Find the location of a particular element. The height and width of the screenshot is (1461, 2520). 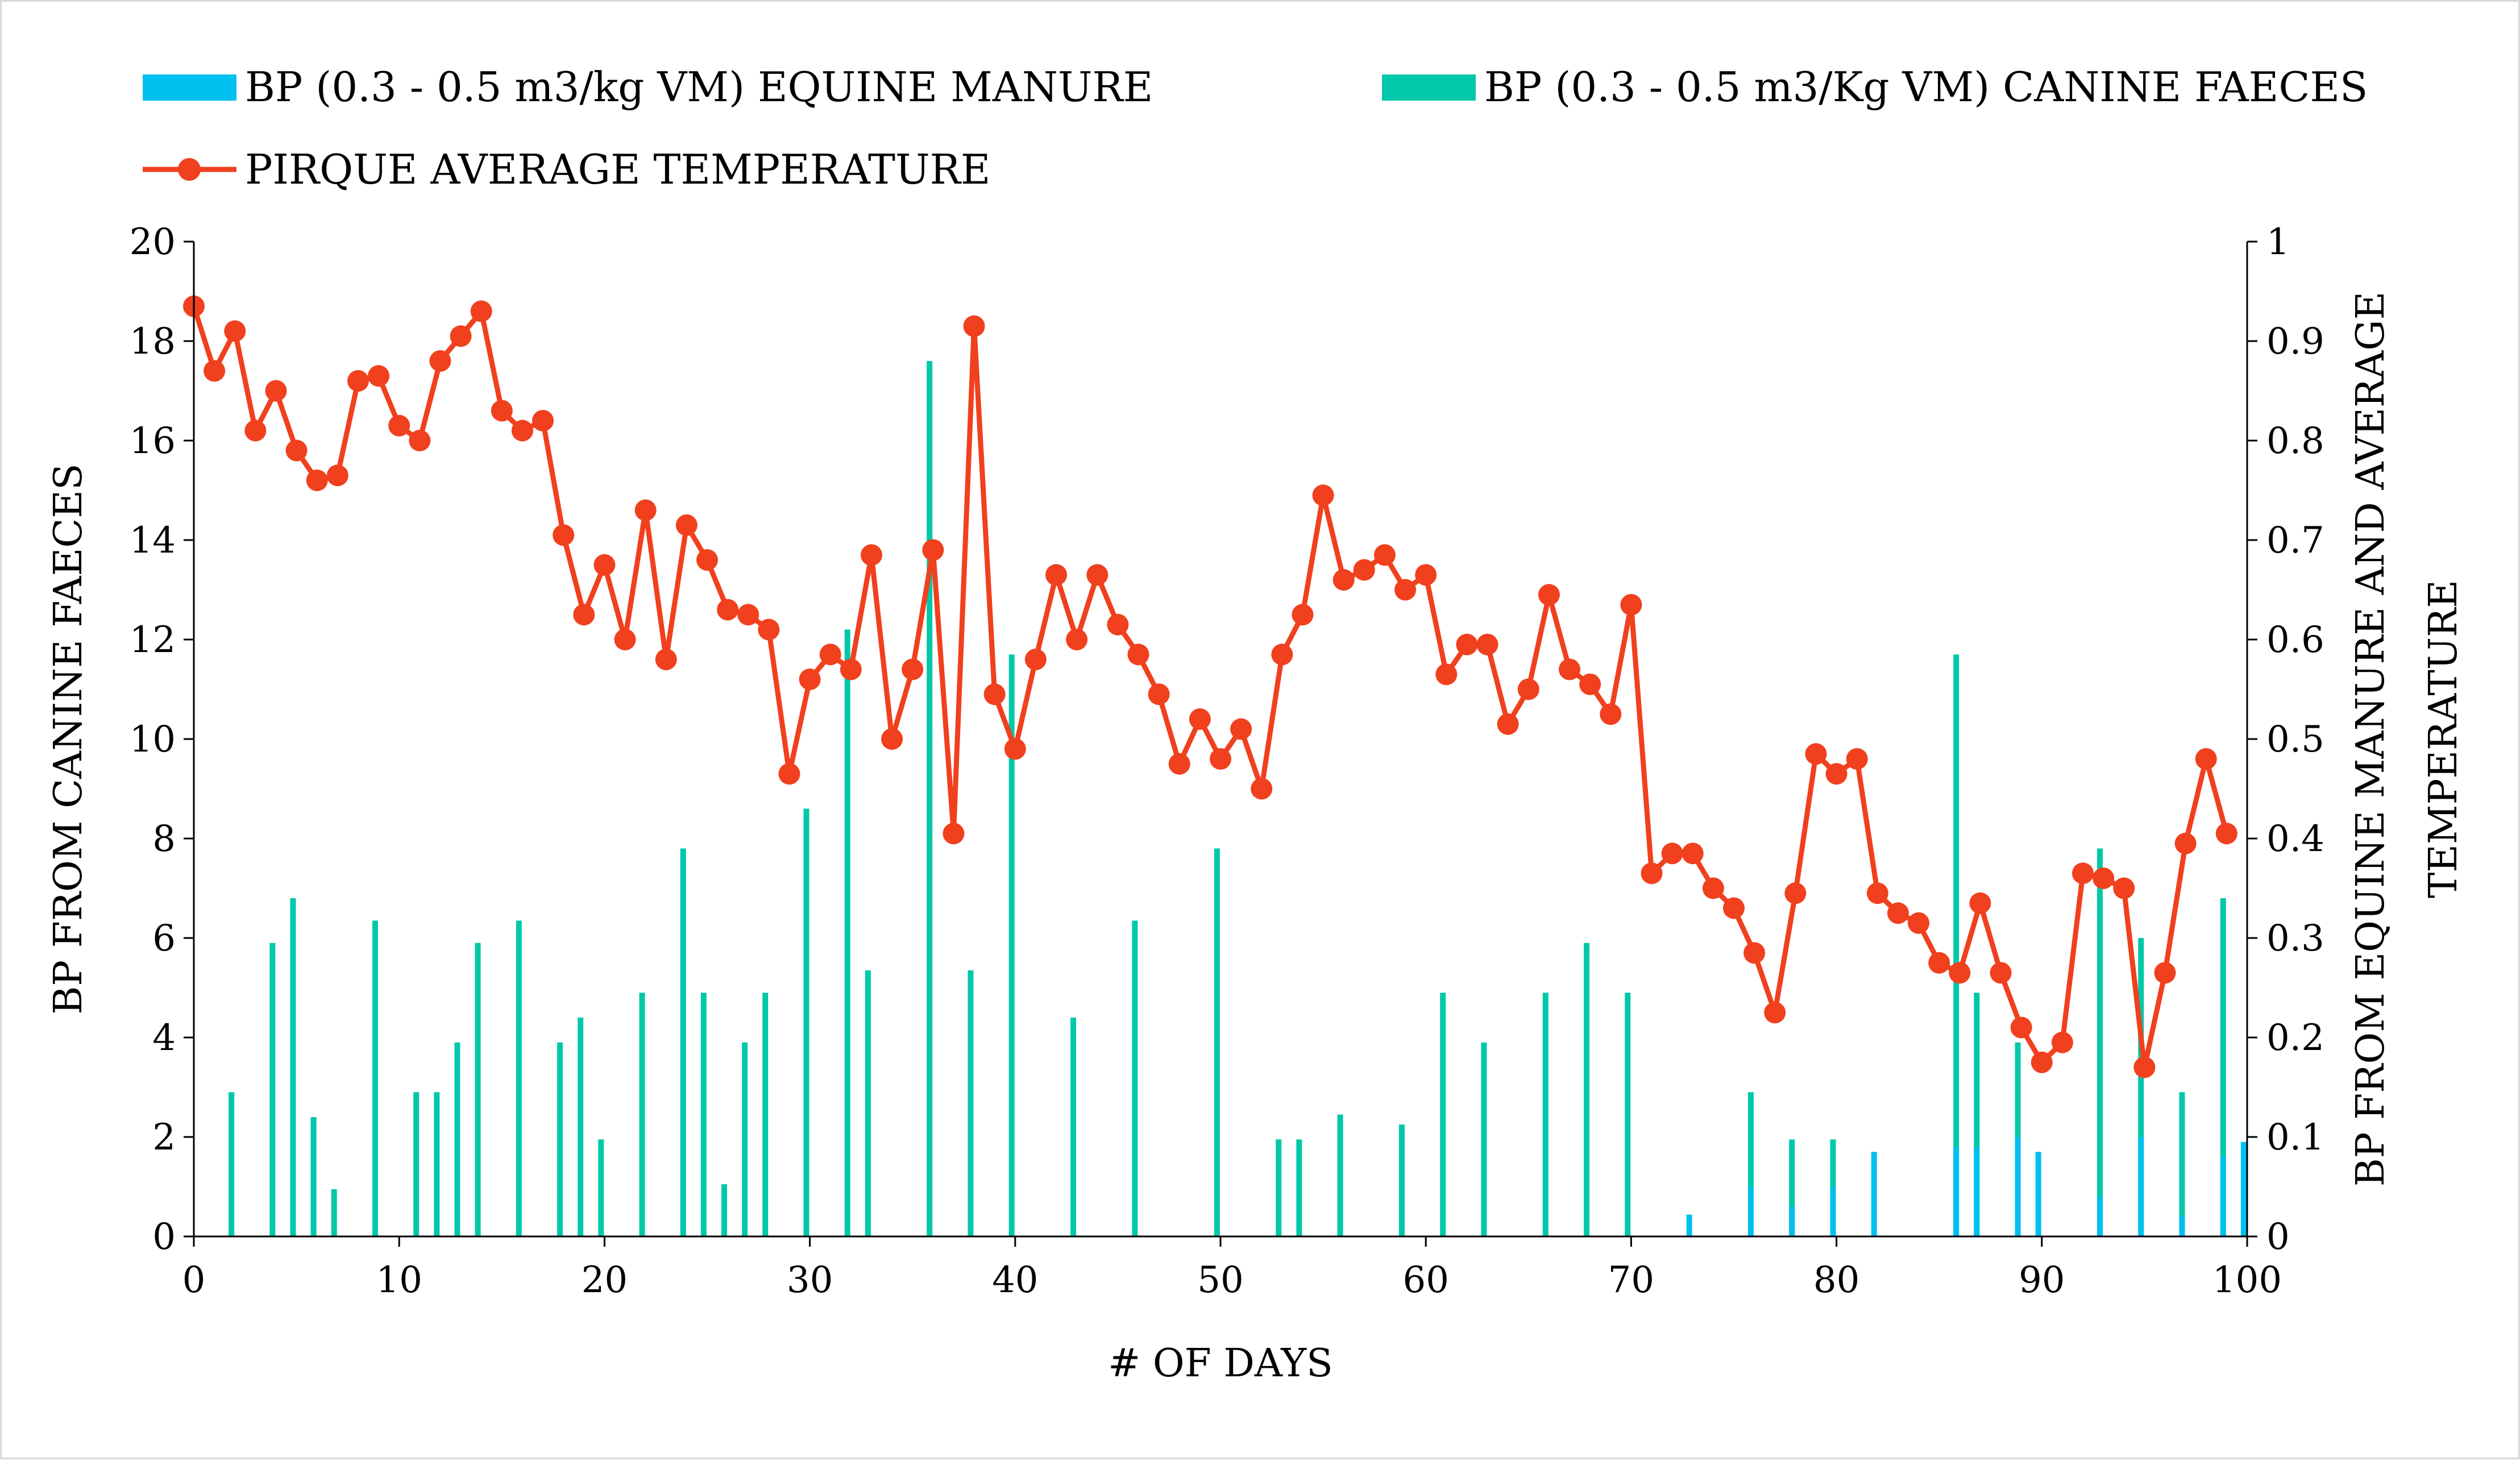

y-axis-right-title-line2: TEMPERATURE is located at coordinates (2443, 739).